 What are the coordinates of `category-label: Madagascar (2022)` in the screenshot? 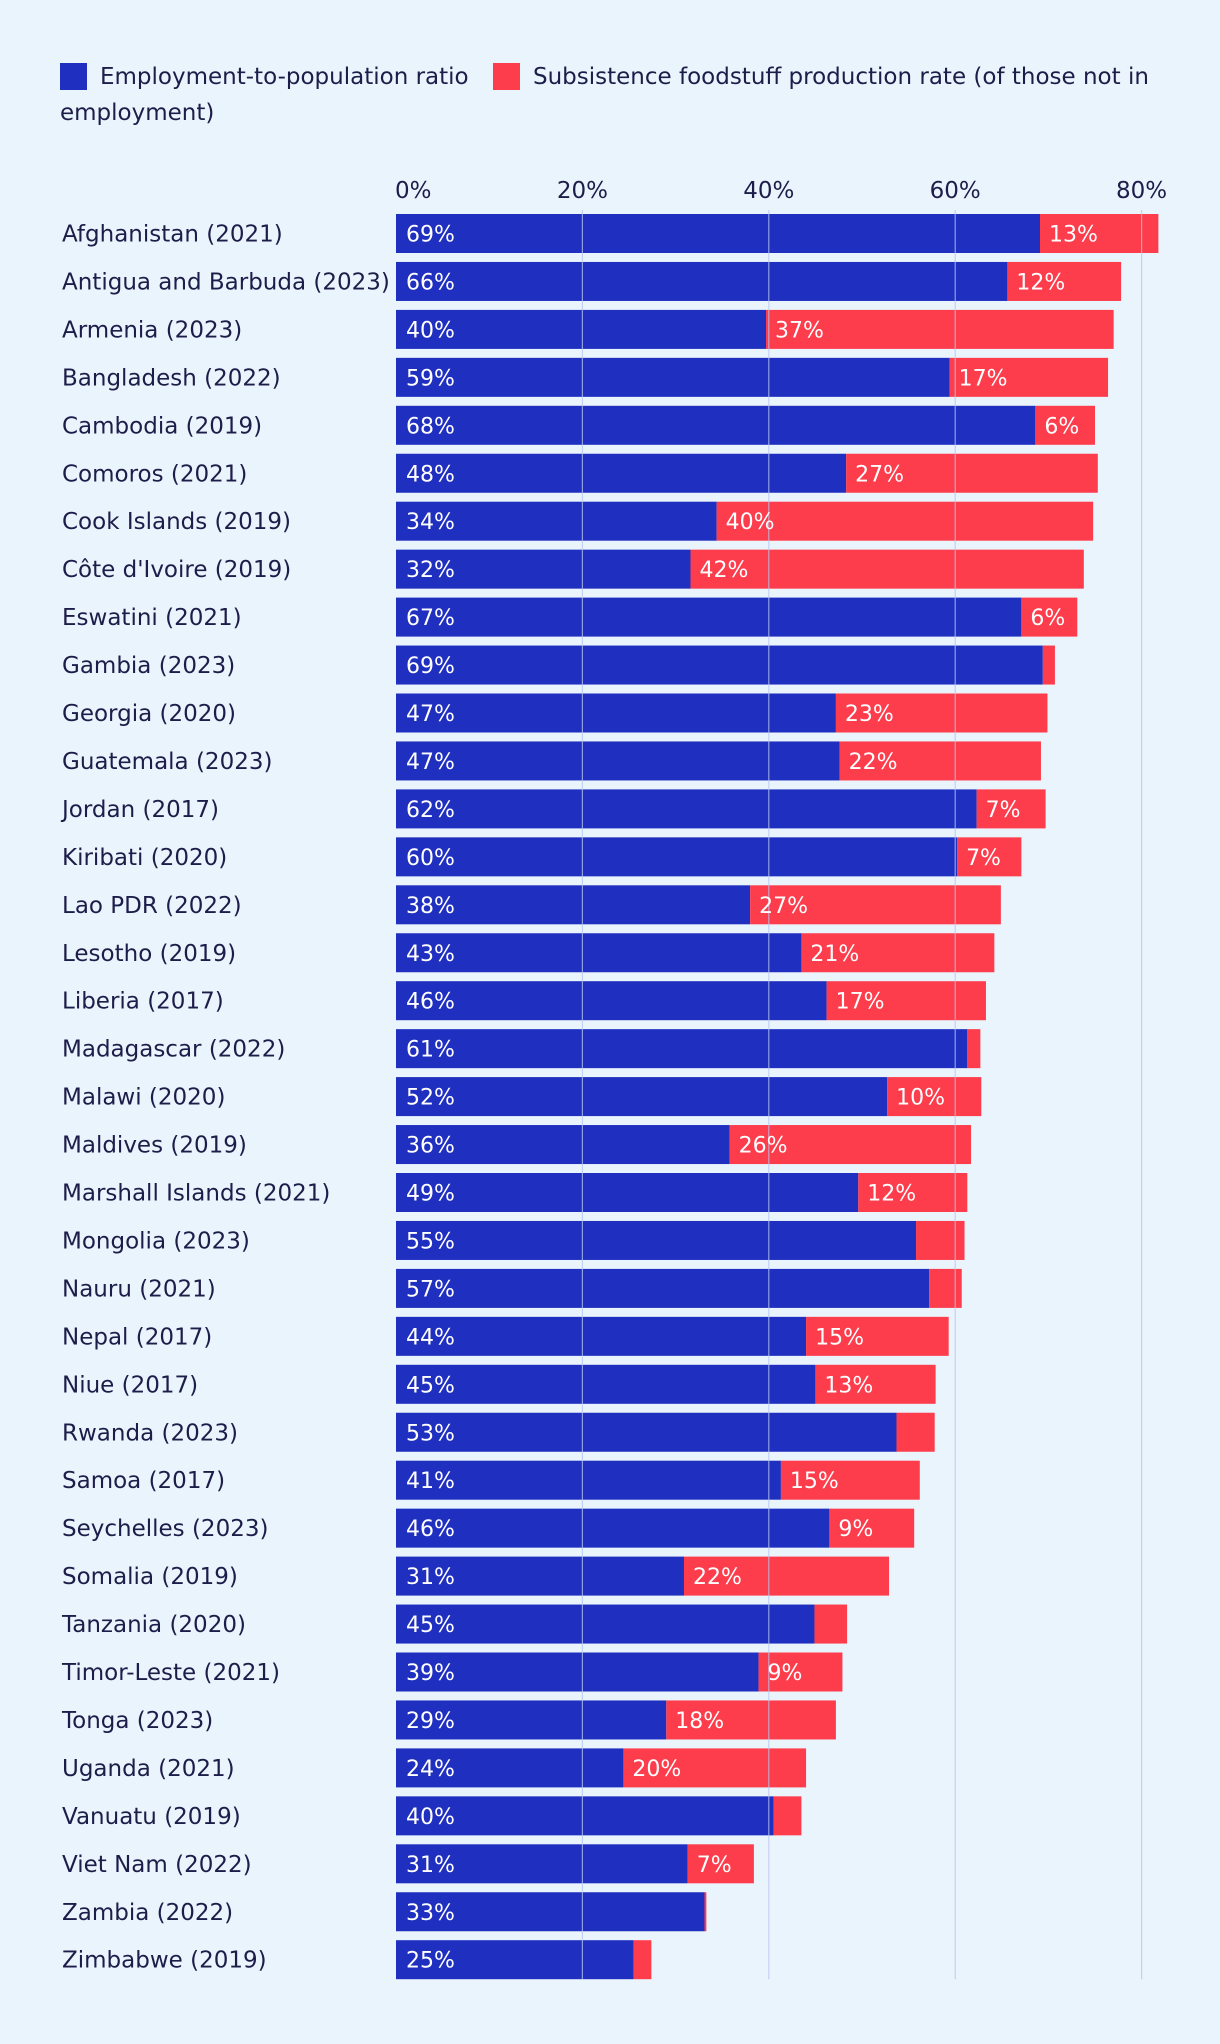 It's located at (173, 1050).